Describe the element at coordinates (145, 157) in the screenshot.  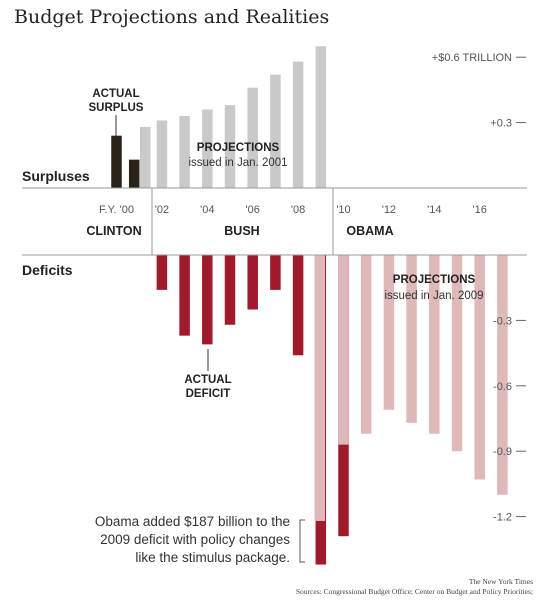
I see `bar-2001-s1` at that location.